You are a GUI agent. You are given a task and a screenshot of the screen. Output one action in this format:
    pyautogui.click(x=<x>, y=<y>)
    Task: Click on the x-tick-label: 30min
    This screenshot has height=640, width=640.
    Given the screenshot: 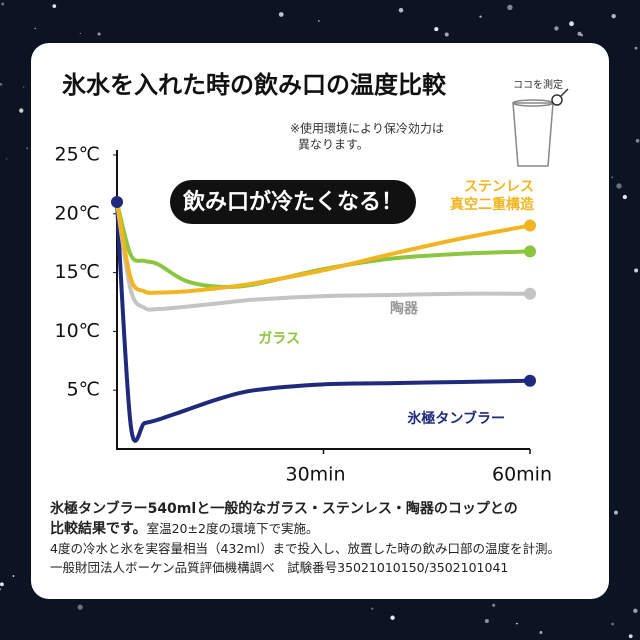 What is the action you would take?
    pyautogui.click(x=315, y=475)
    